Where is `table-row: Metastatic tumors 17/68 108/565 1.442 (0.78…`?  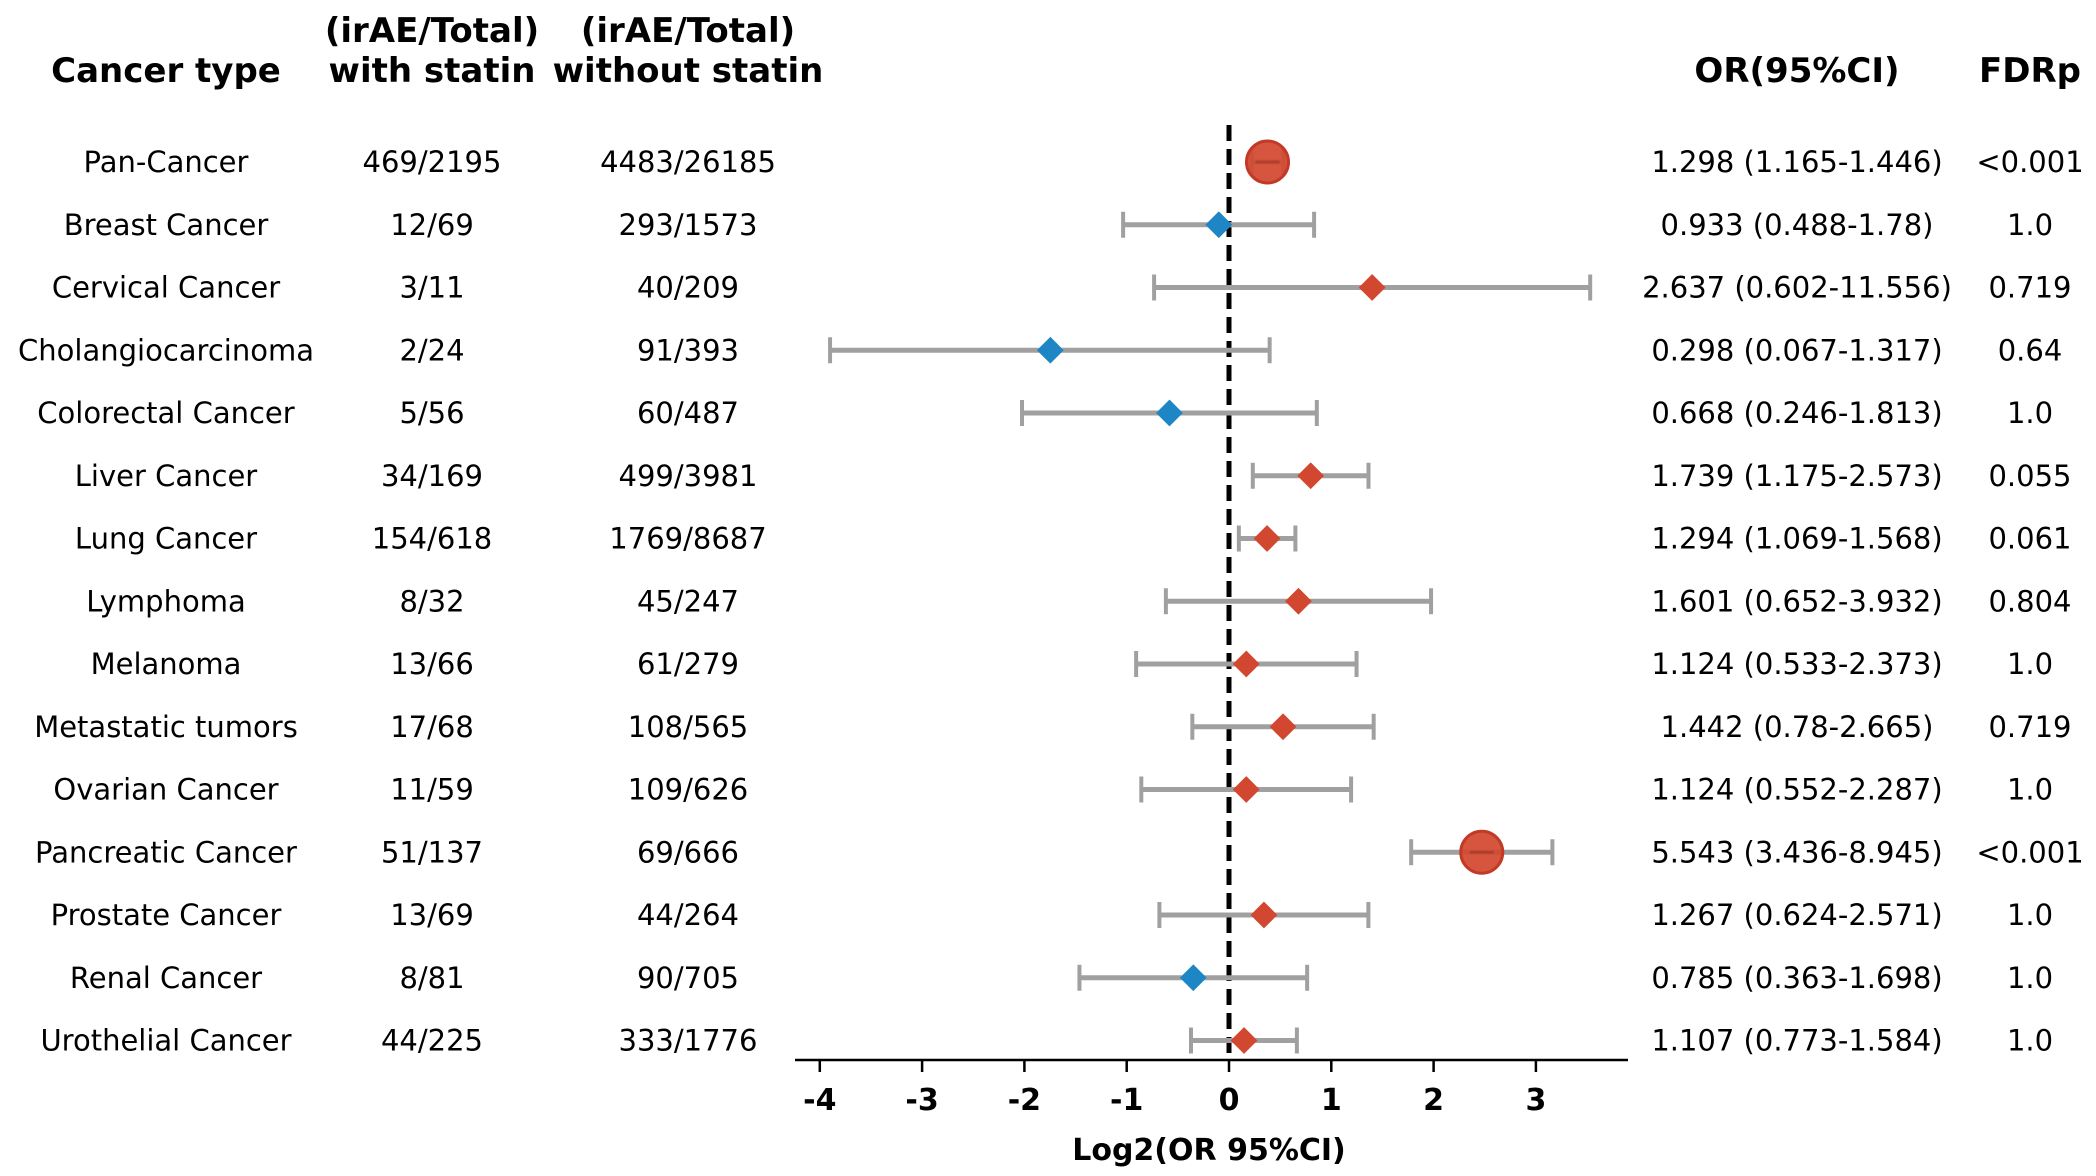 table-row: Metastatic tumors 17/68 108/565 1.442 (0.78… is located at coordinates (1052, 727).